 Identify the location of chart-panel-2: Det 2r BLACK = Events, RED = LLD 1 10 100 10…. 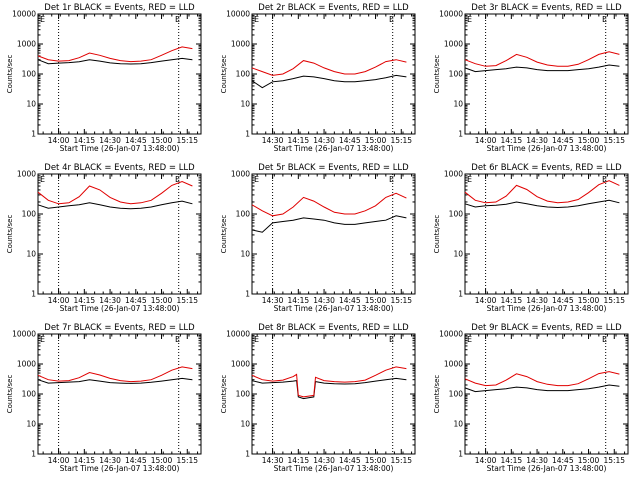
(318, 78).